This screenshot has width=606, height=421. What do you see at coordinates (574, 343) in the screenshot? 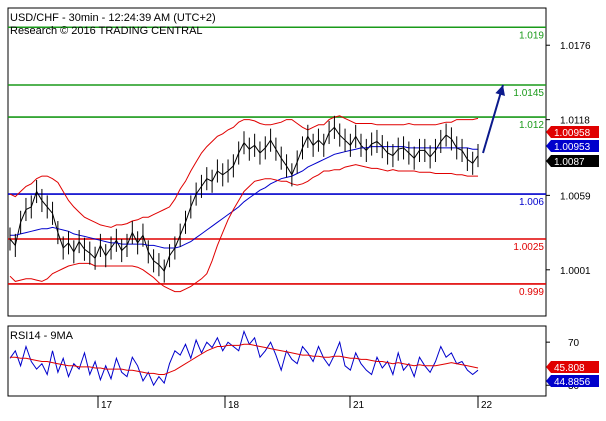
I see `rsi-tick-label: 70` at bounding box center [574, 343].